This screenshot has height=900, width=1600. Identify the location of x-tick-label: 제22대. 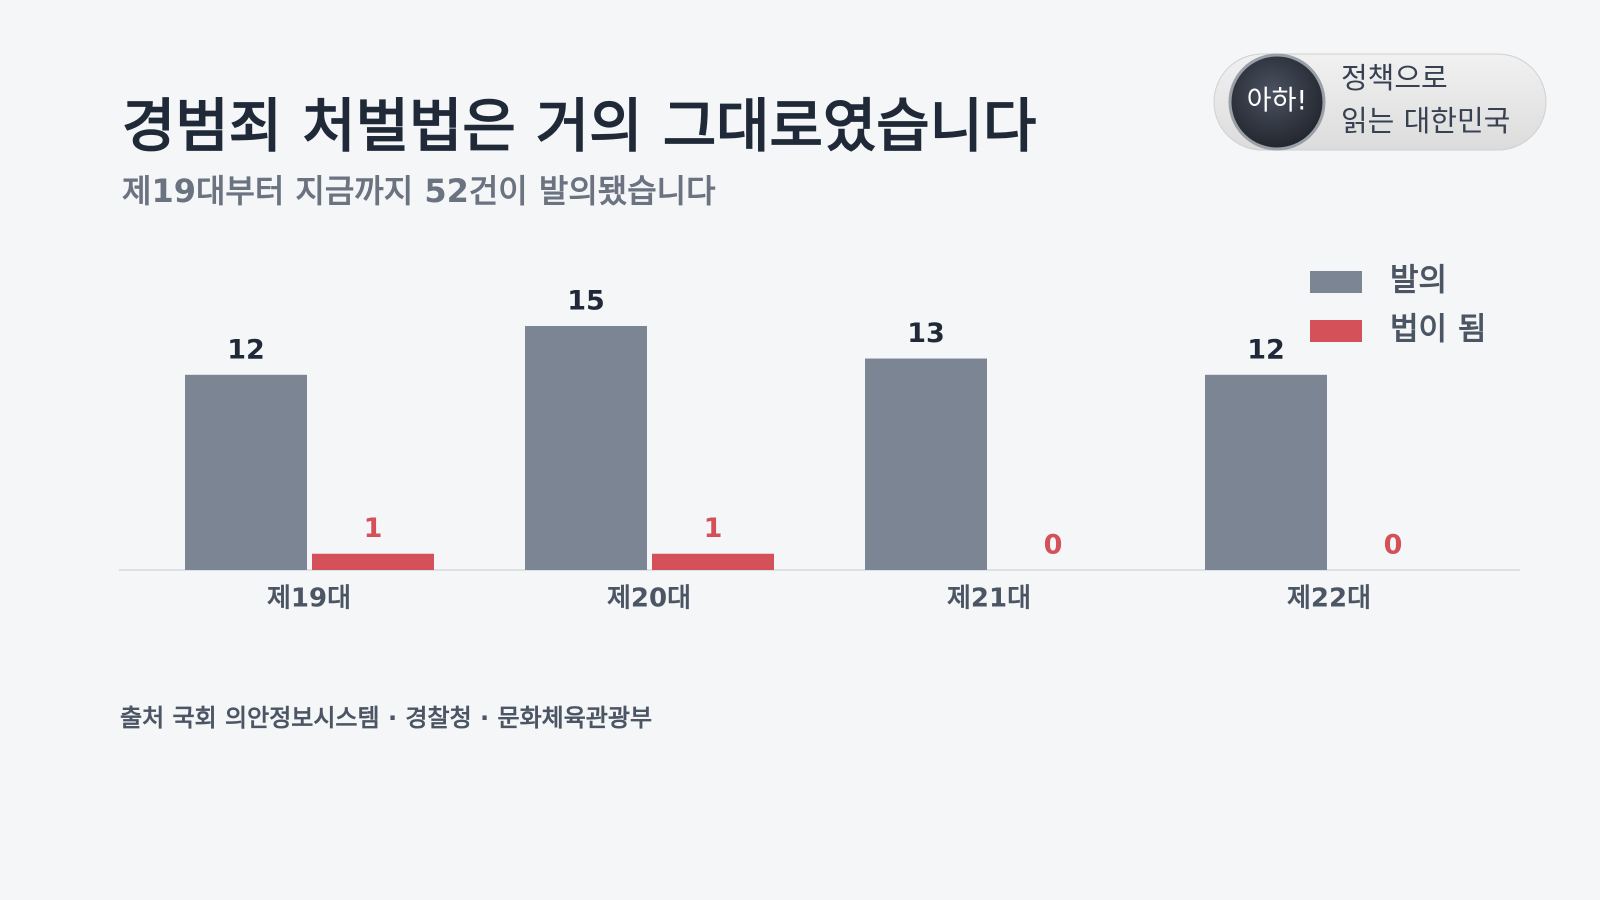
(1329, 599).